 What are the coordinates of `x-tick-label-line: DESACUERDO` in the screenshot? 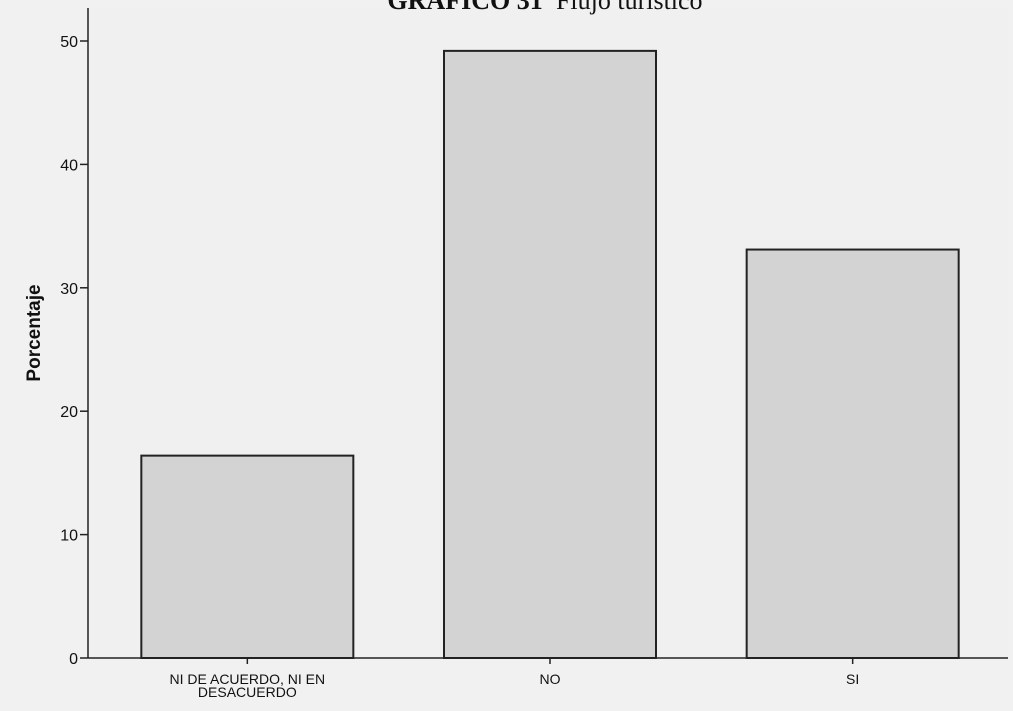 It's located at (247, 692).